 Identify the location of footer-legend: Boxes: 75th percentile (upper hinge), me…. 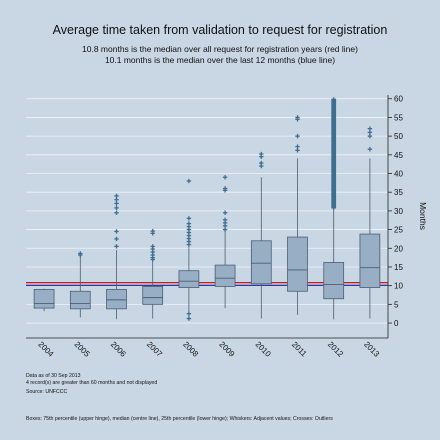
(179, 419).